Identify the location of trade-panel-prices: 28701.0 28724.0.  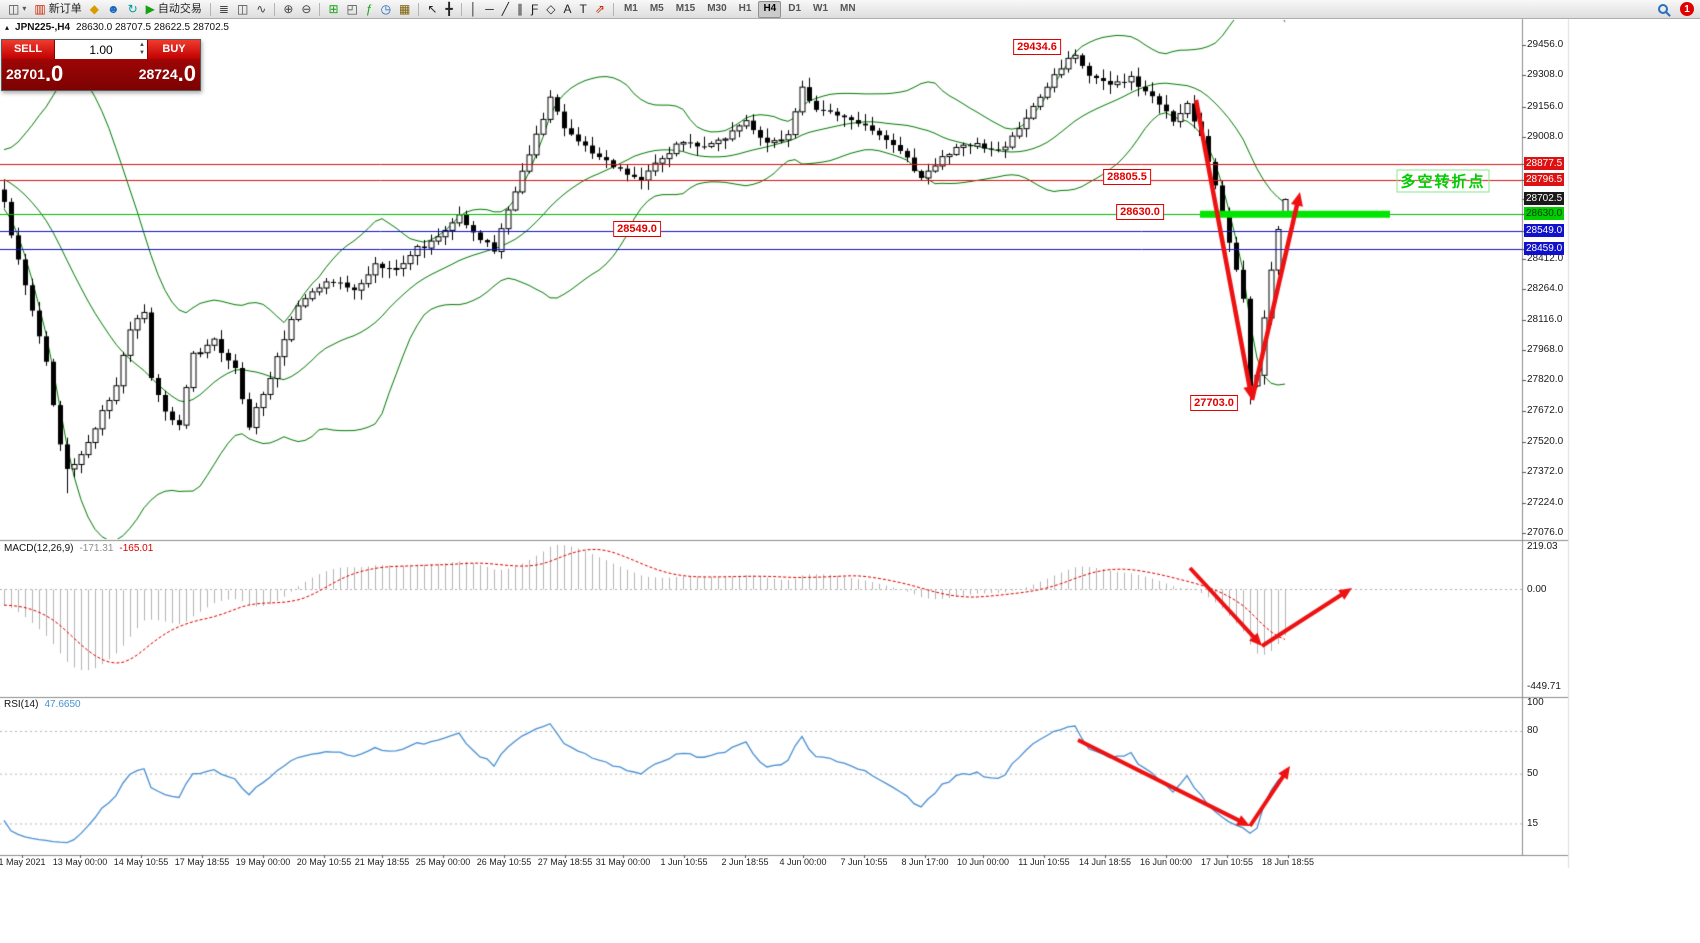
(101, 74).